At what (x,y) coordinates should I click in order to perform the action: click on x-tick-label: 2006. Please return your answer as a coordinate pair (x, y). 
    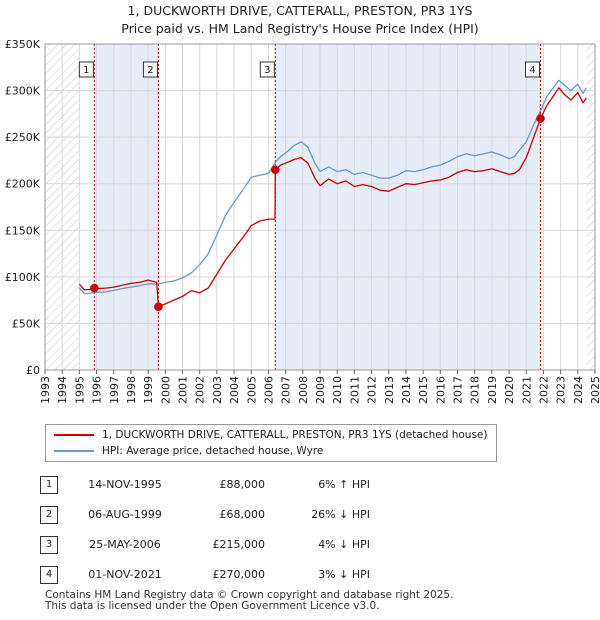
    Looking at the image, I should click on (268, 390).